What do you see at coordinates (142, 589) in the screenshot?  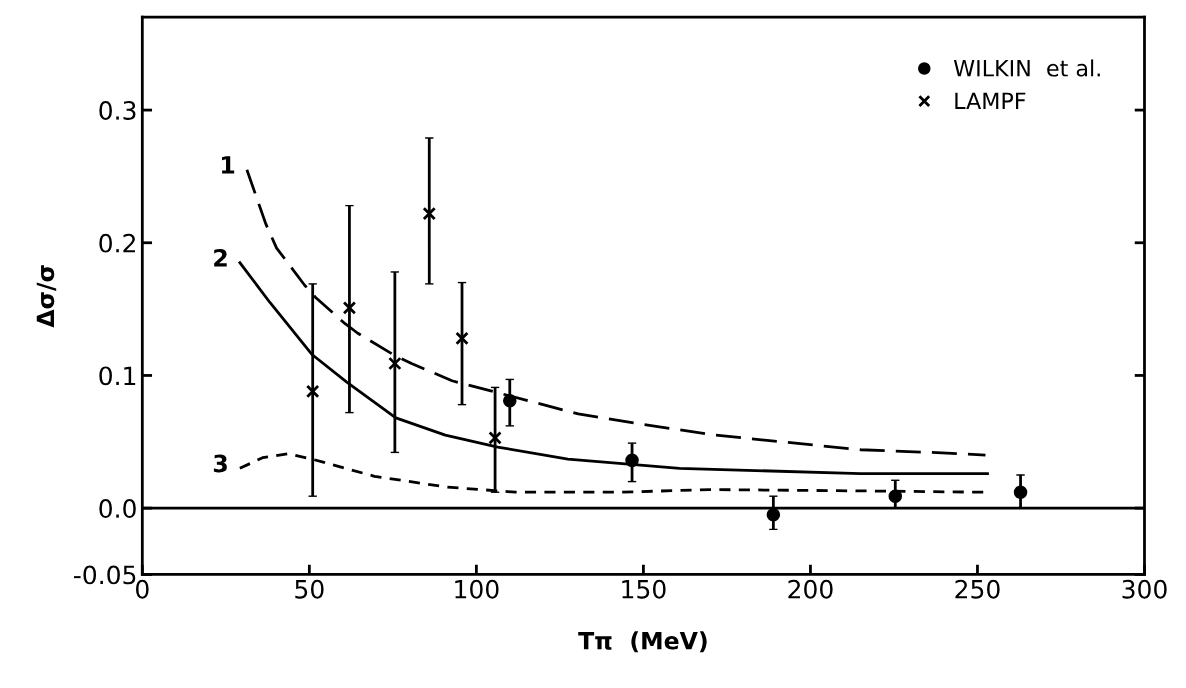 I see `x-tick-label: 0` at bounding box center [142, 589].